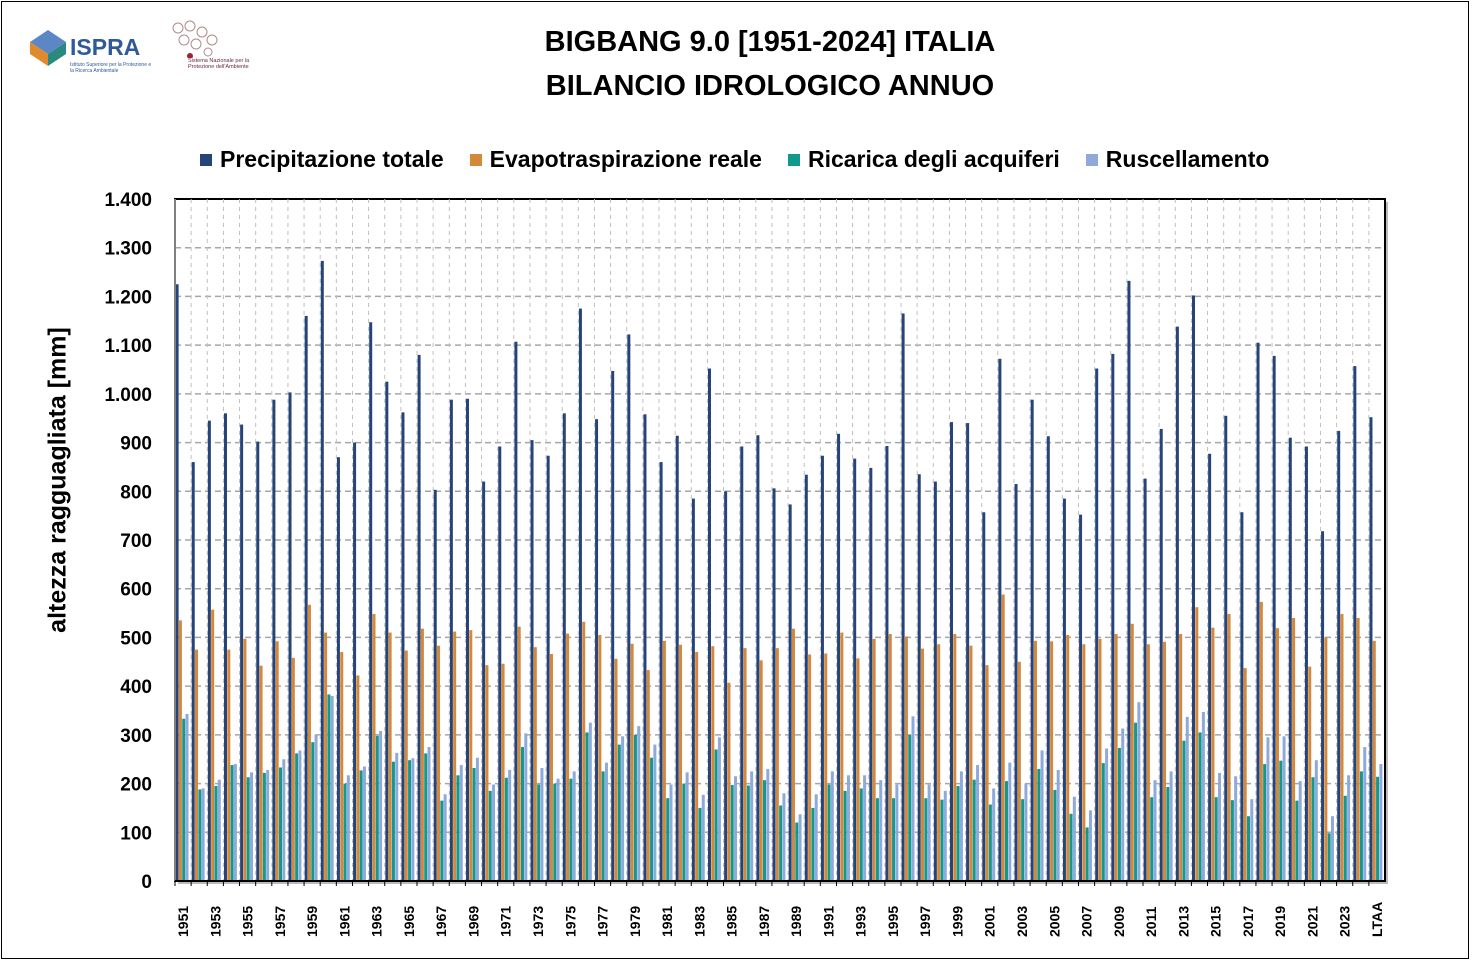 This screenshot has height=962, width=1472. Describe the element at coordinates (990, 921) in the screenshot. I see `x-tick-label: 2001` at that location.